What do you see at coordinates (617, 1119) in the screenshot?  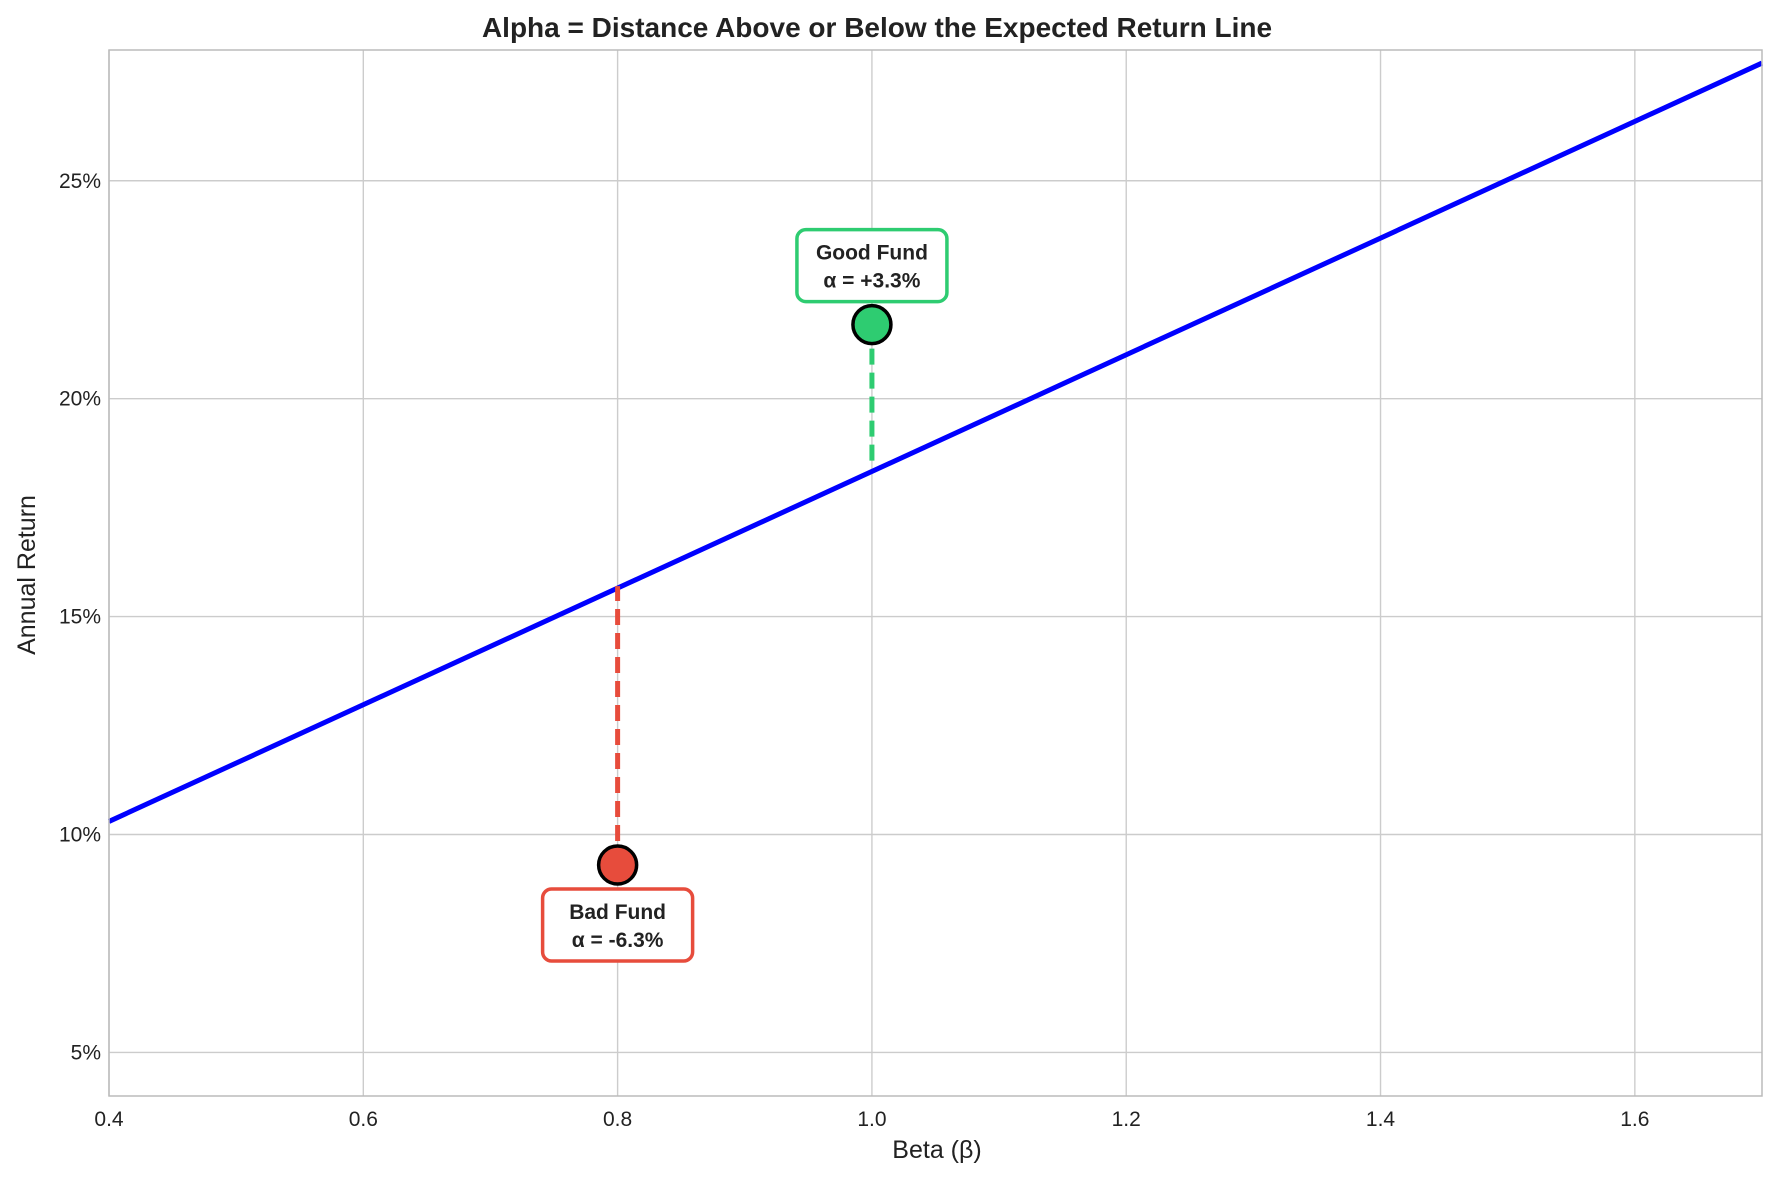 I see `x-tick-label: 0.8` at bounding box center [617, 1119].